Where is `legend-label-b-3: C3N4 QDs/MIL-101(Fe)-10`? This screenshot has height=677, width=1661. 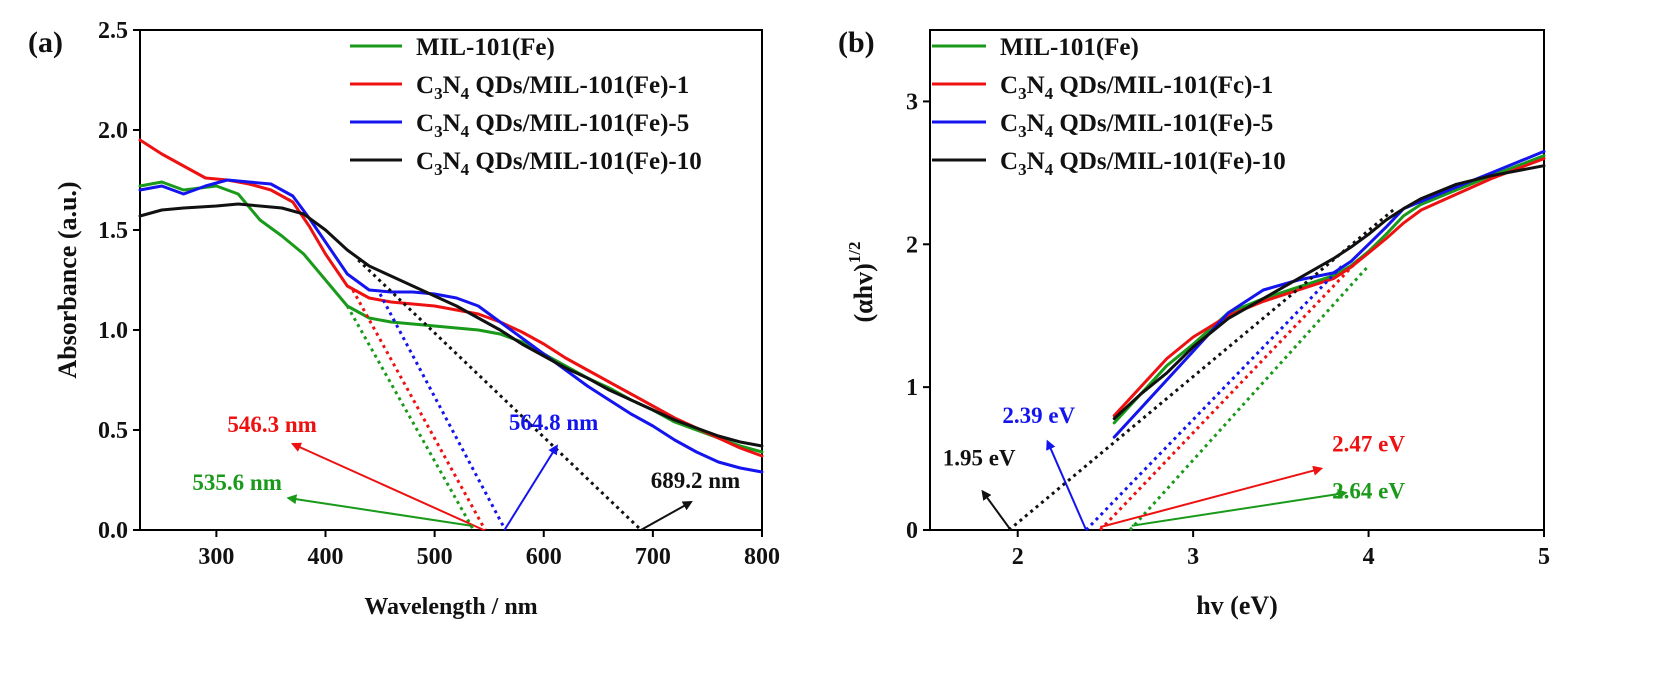
legend-label-b-3: C3N4 QDs/MIL-101(Fe)-10 is located at coordinates (1143, 163).